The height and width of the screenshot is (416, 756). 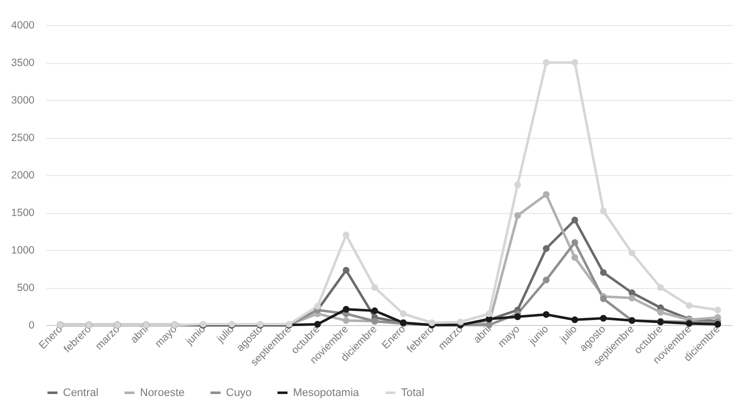 I want to click on y-tick-label: 4000, so click(x=23, y=26).